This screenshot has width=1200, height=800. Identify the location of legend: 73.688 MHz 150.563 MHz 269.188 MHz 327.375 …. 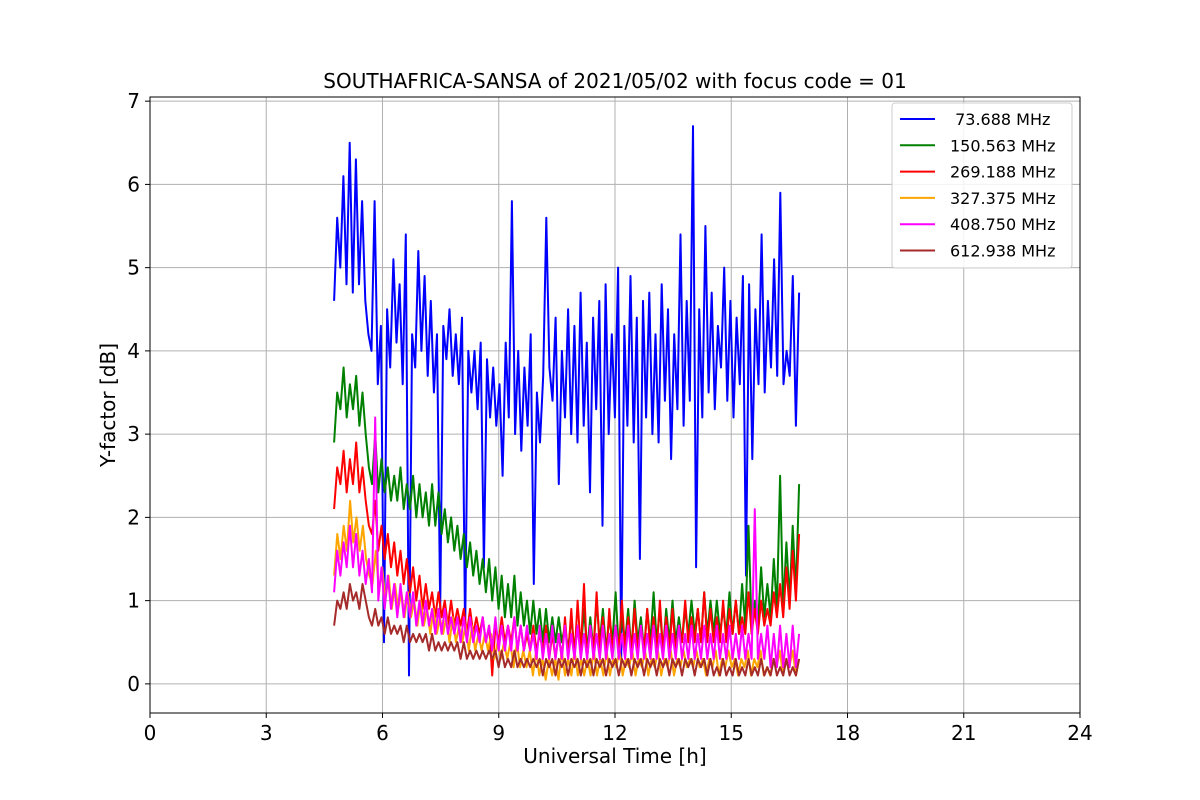
(982, 185).